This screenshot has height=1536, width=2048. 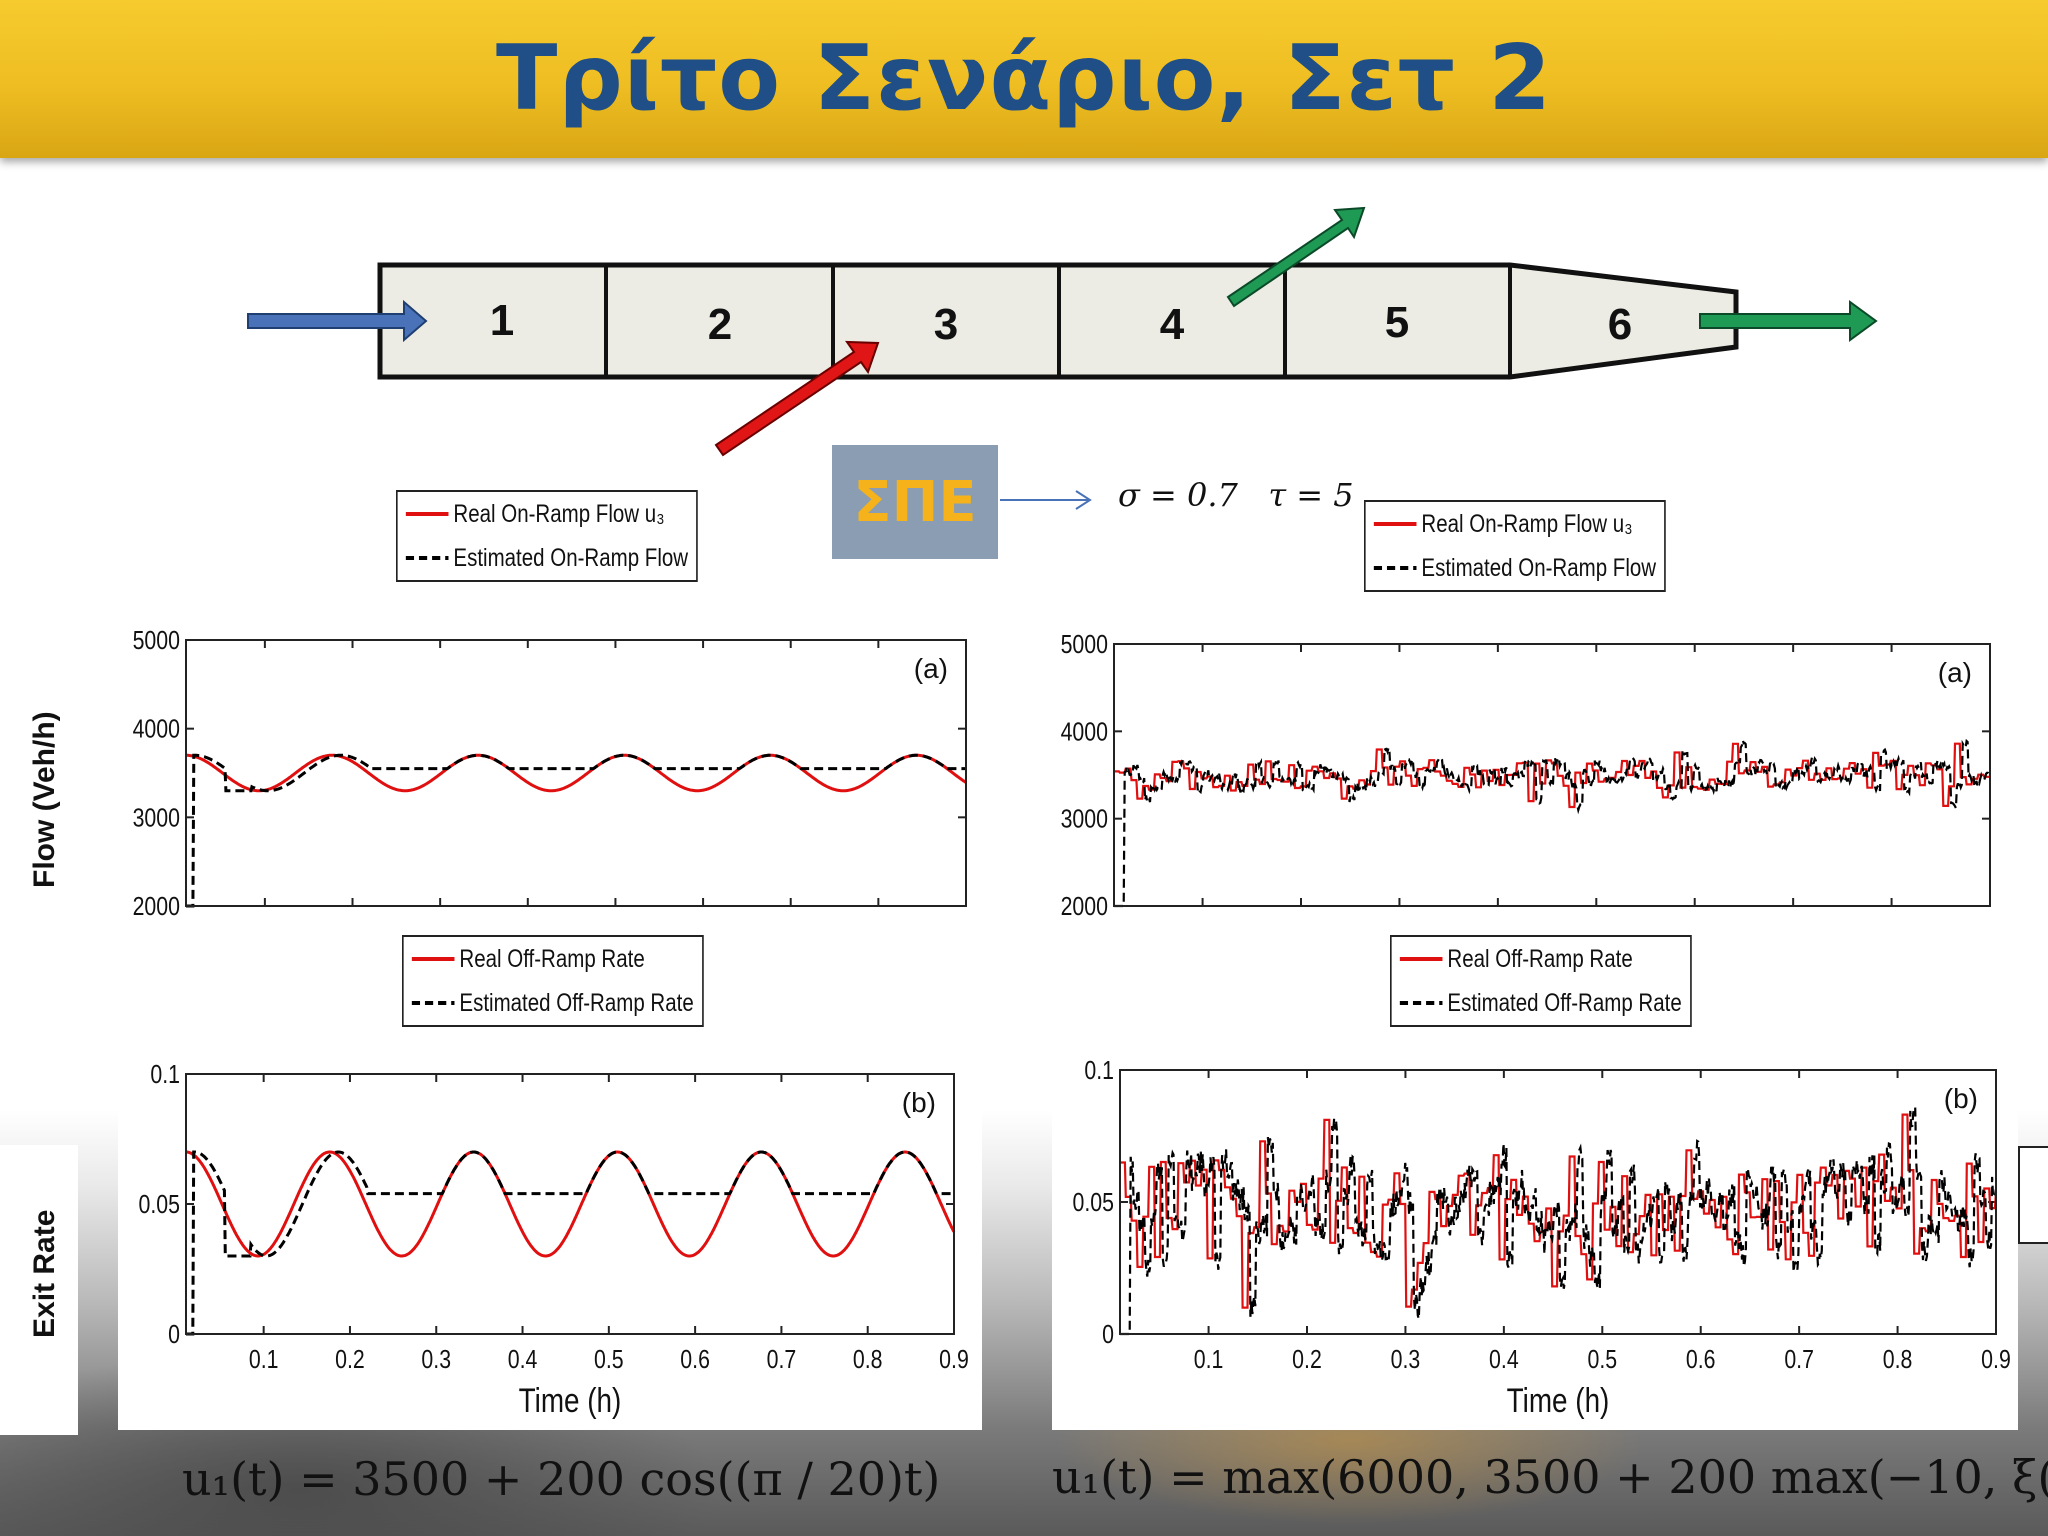 What do you see at coordinates (1058, 321) in the screenshot?
I see `freeway-segments` at bounding box center [1058, 321].